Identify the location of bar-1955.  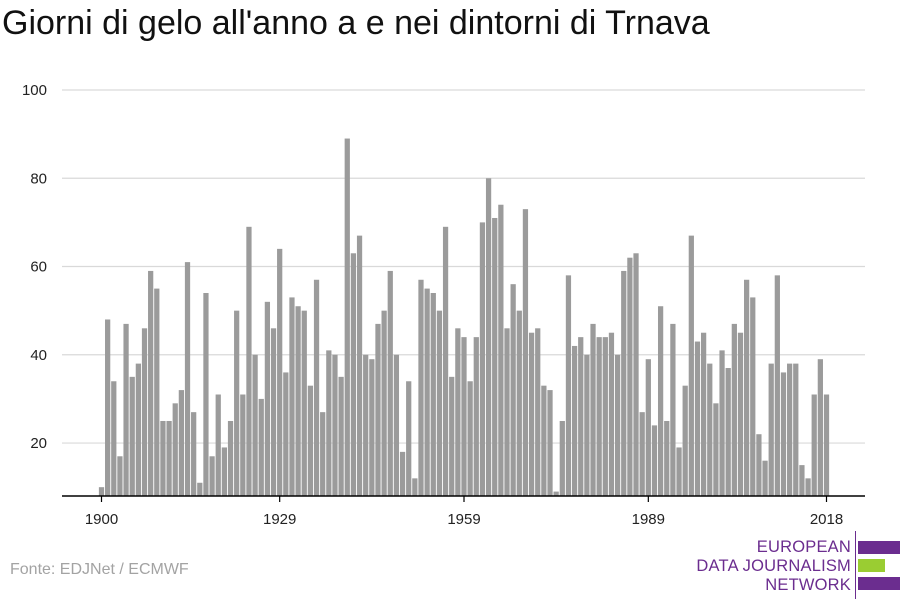
(439, 403).